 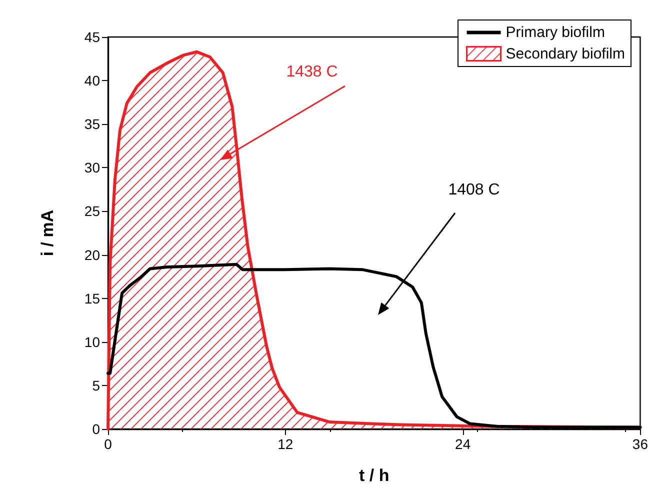 What do you see at coordinates (555, 32) in the screenshot?
I see `legend-label: Primary biofilm` at bounding box center [555, 32].